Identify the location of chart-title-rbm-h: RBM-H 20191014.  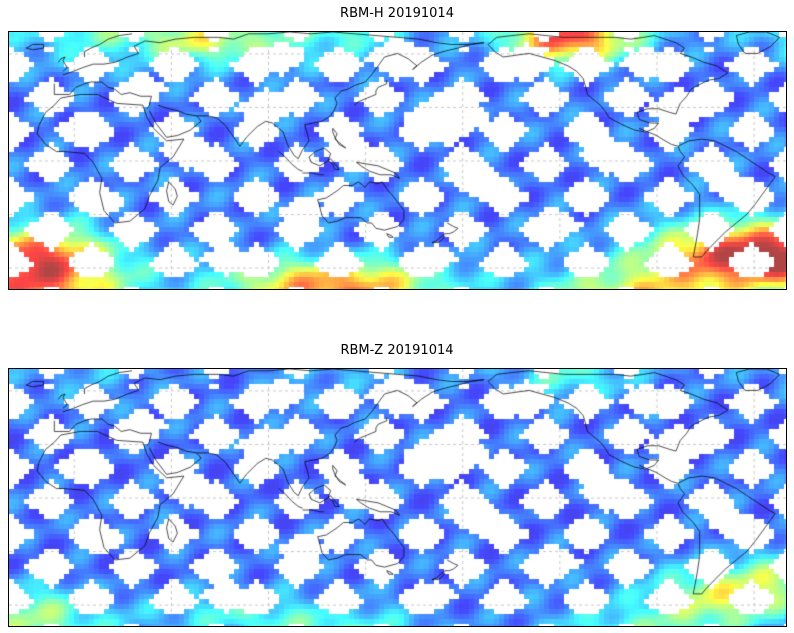
(397, 13).